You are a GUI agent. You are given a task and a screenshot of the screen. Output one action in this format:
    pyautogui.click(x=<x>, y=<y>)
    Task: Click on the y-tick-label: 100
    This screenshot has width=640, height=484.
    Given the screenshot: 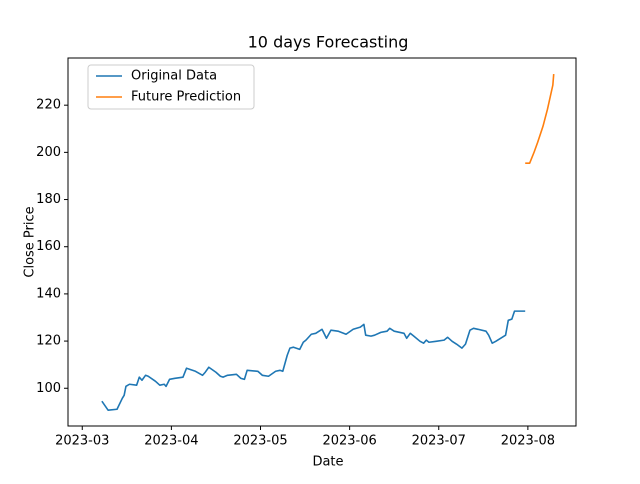 What is the action you would take?
    pyautogui.click(x=48, y=388)
    